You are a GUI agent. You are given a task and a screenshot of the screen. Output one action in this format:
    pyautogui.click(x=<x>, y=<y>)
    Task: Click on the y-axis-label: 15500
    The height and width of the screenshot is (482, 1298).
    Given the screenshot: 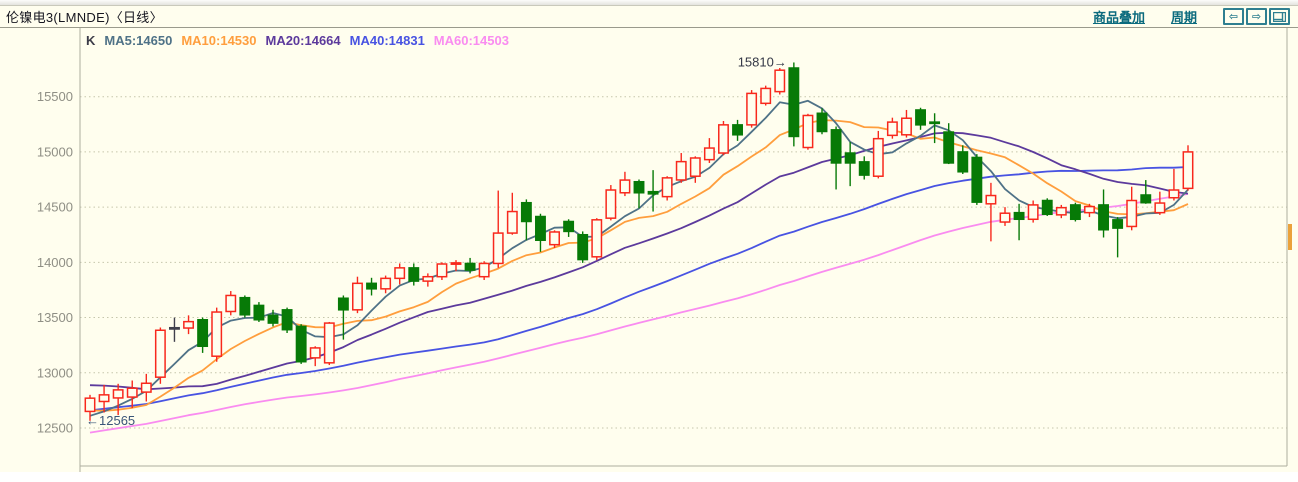 What is the action you would take?
    pyautogui.click(x=55, y=96)
    